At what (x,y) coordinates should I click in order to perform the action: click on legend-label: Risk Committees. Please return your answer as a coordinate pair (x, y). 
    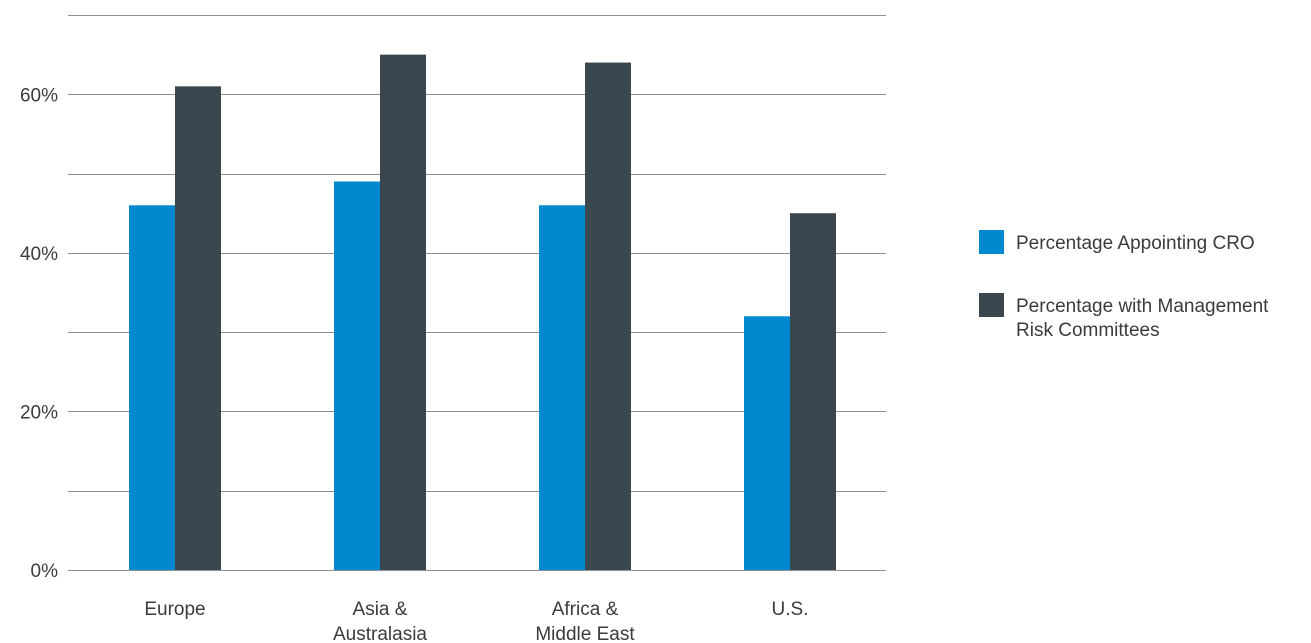
    Looking at the image, I should click on (1088, 330).